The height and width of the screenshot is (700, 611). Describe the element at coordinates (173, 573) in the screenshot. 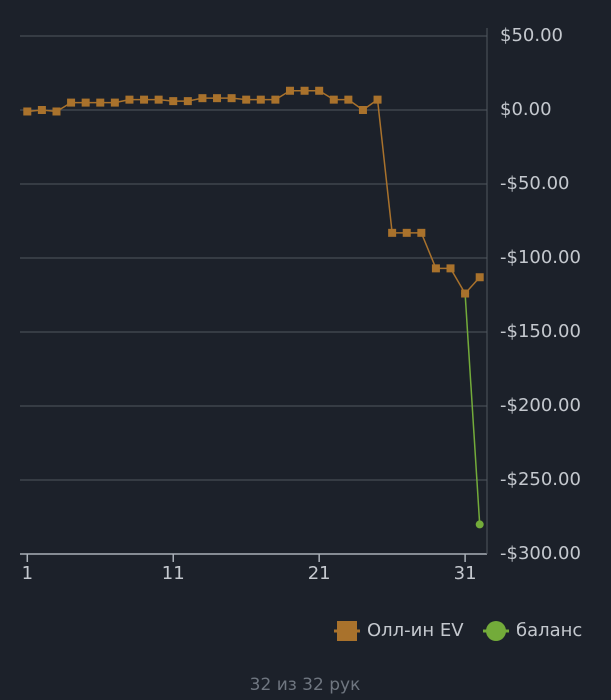

I see `x-tick-label: 11` at that location.